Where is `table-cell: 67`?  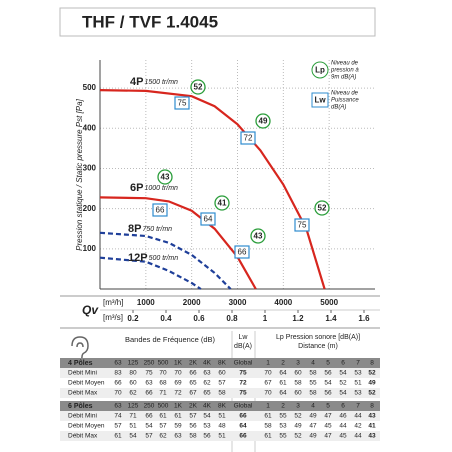 table-cell: 67 is located at coordinates (193, 393).